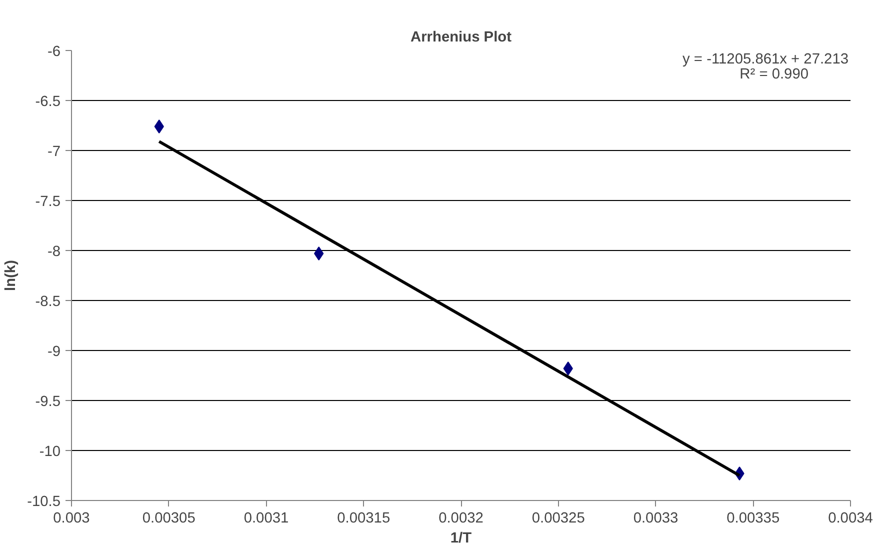 Image resolution: width=894 pixels, height=553 pixels. What do you see at coordinates (558, 518) in the screenshot?
I see `x-tick-label: 0.00325` at bounding box center [558, 518].